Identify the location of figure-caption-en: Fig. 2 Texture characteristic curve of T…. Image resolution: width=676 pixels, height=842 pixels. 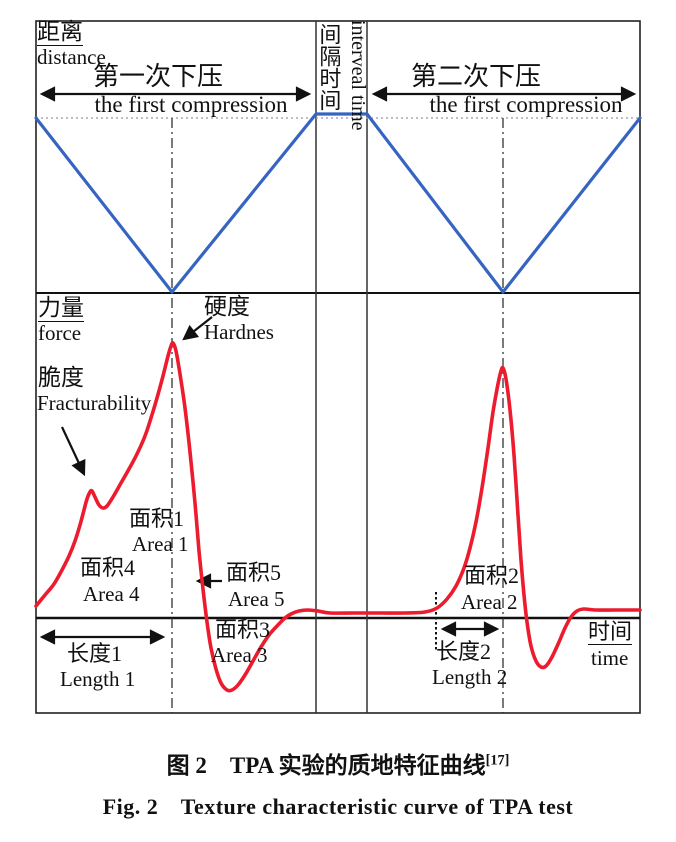
(338, 806).